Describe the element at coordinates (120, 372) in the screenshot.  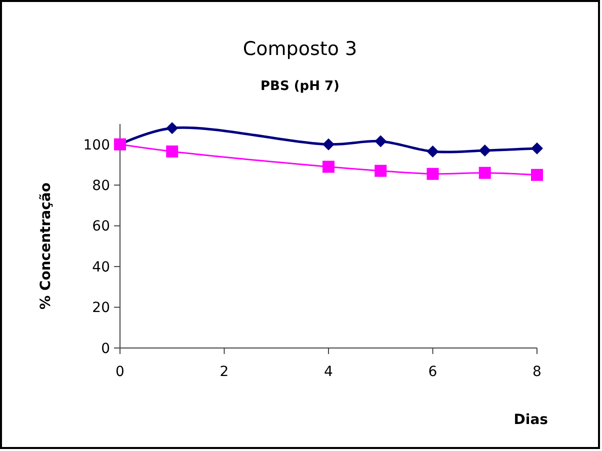
I see `x-tick-label: 0` at that location.